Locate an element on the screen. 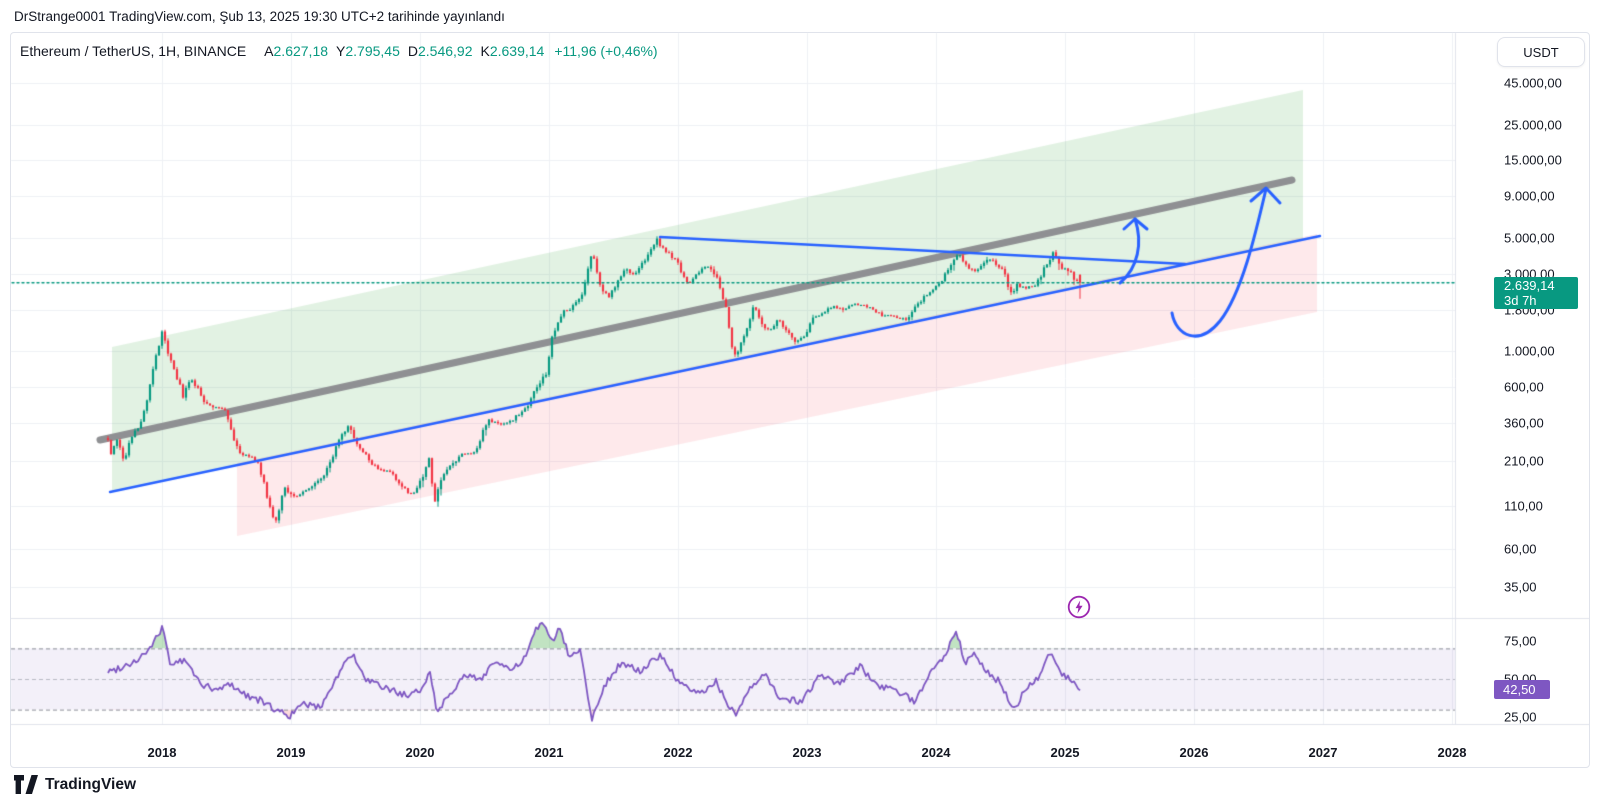 This screenshot has height=810, width=1600. ohlc-label: D is located at coordinates (412, 51).